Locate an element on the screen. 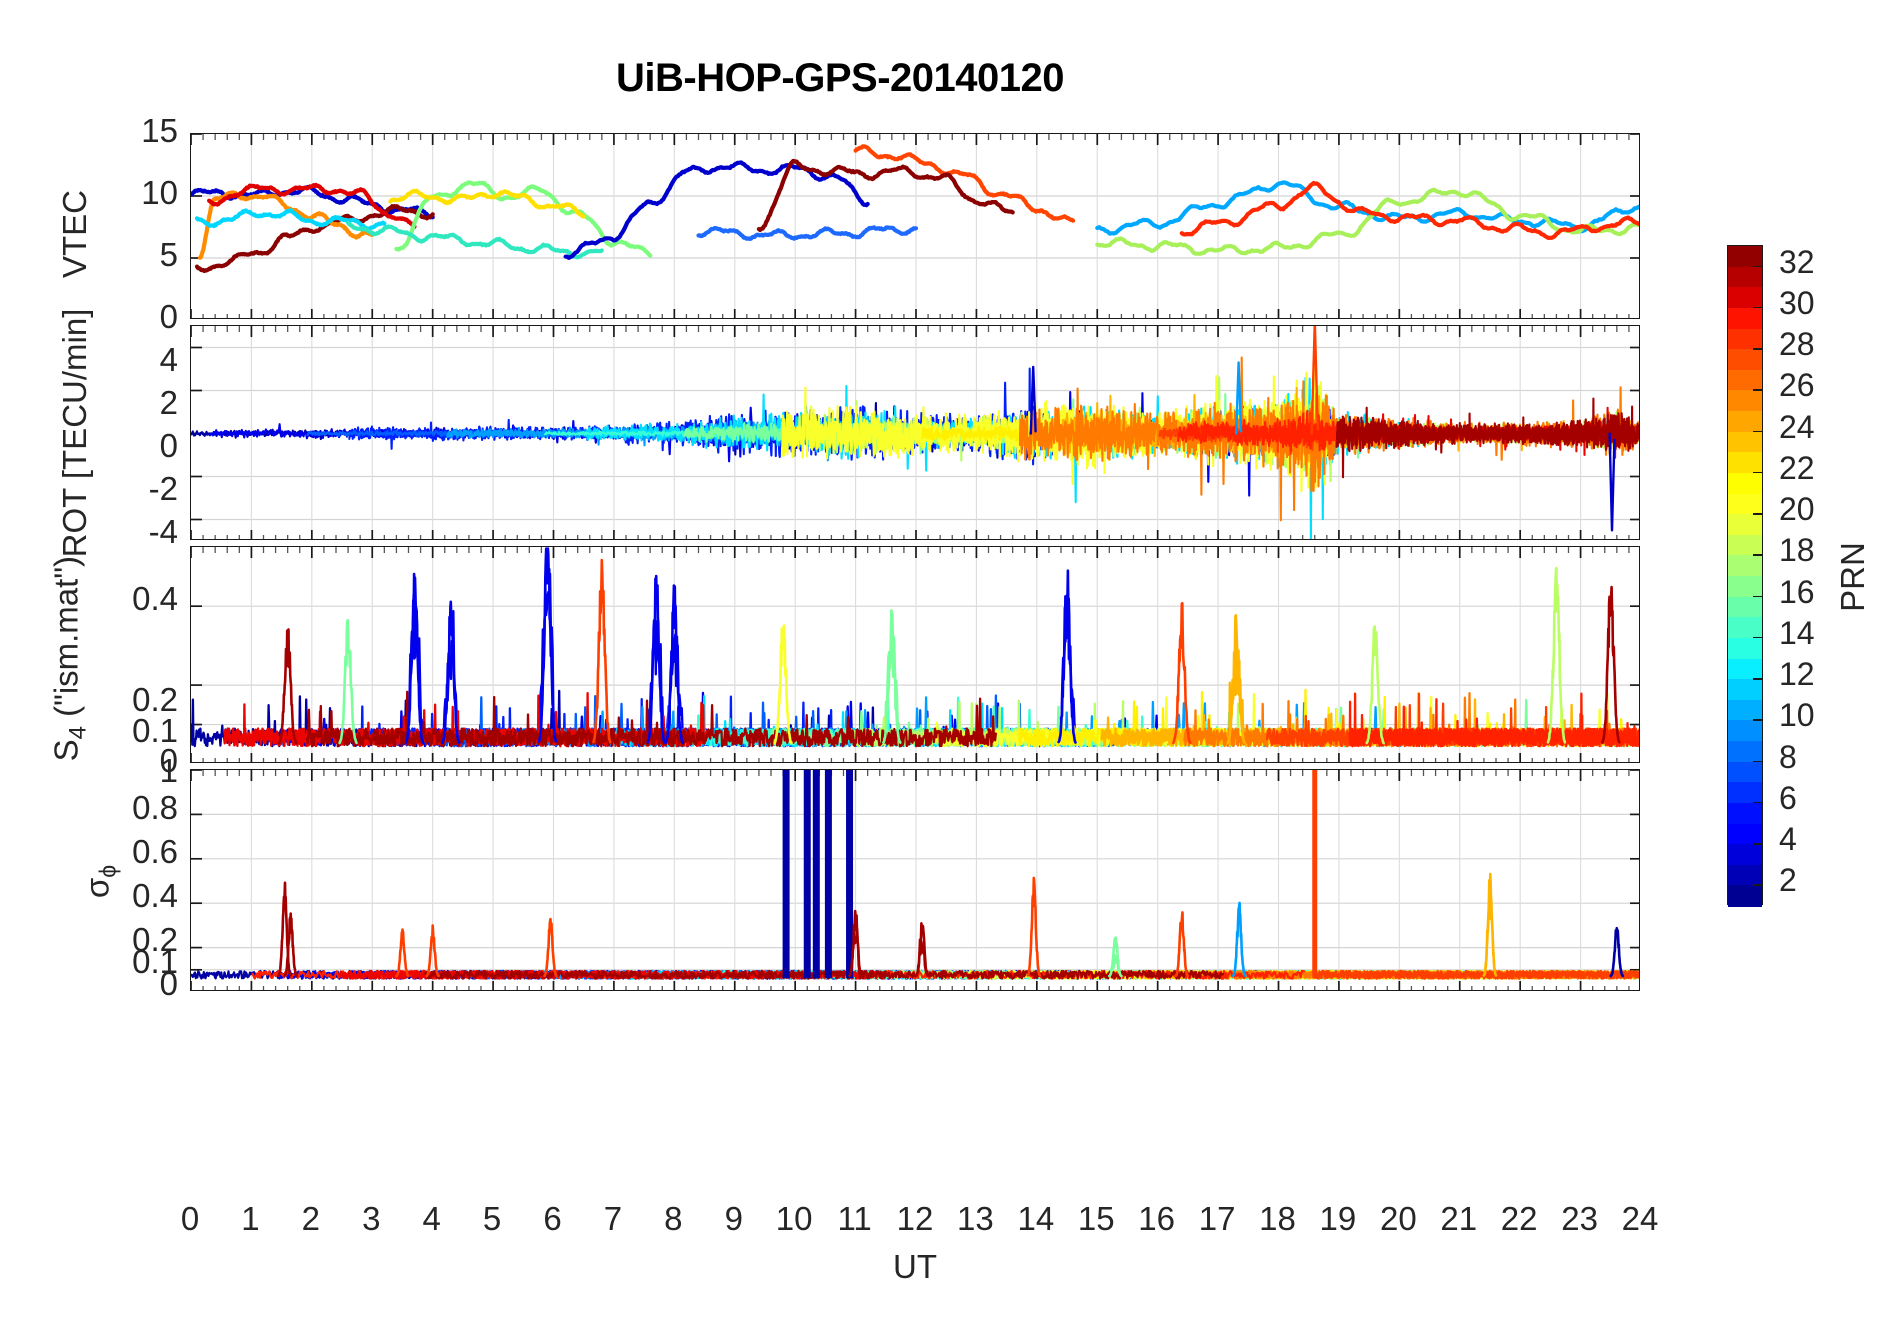 The width and height of the screenshot is (1902, 1330). panel-rot-ytick-4: 4 is located at coordinates (168, 359).